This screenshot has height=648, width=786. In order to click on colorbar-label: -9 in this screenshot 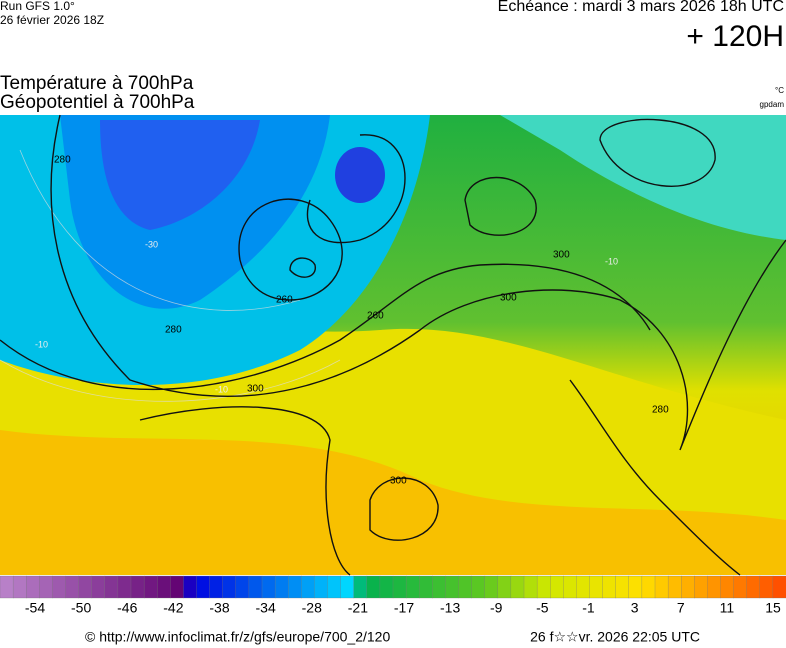, I will do `click(496, 608)`.